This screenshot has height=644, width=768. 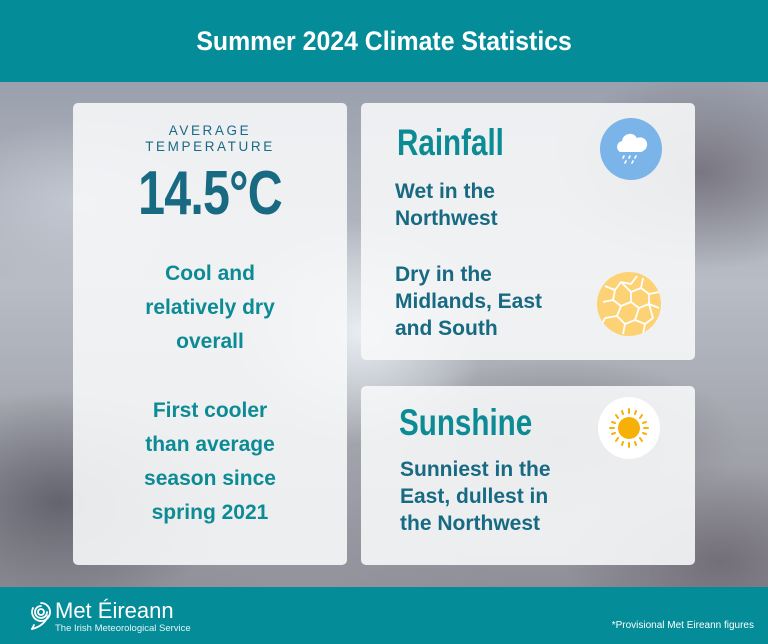 What do you see at coordinates (210, 478) in the screenshot?
I see `statement-line: season since` at bounding box center [210, 478].